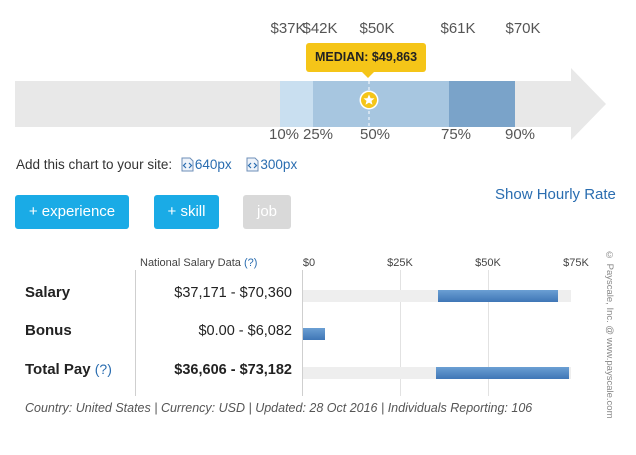 This screenshot has width=636, height=455. What do you see at coordinates (576, 263) in the screenshot?
I see `axis-label: $75K` at bounding box center [576, 263].